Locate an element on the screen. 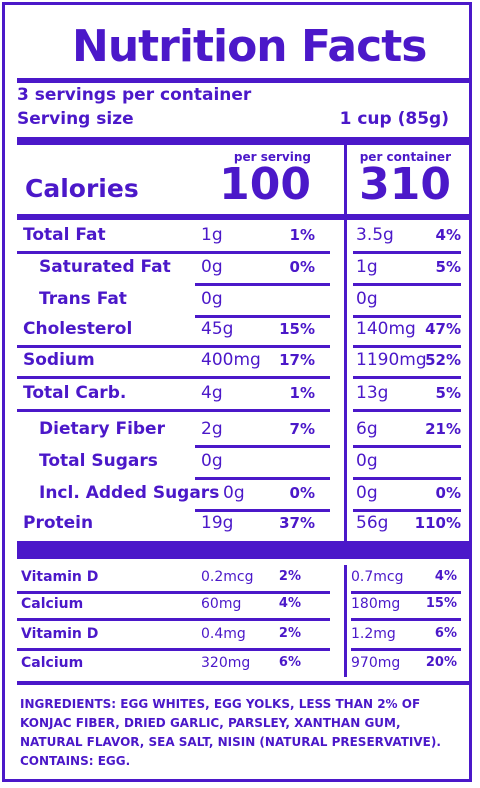 The width and height of the screenshot is (480, 788). nutrient-container-daily-value: 47% is located at coordinates (443, 329).